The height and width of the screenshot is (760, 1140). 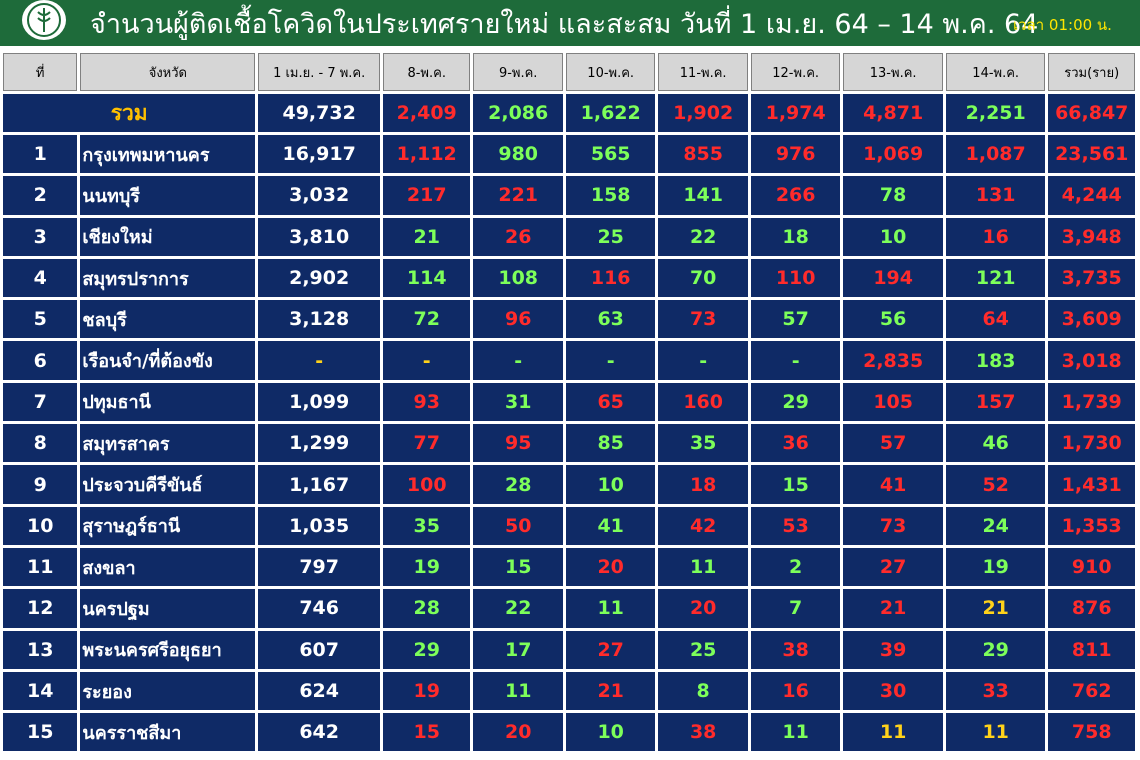 I want to click on table-cell: 1,112, so click(x=426, y=154).